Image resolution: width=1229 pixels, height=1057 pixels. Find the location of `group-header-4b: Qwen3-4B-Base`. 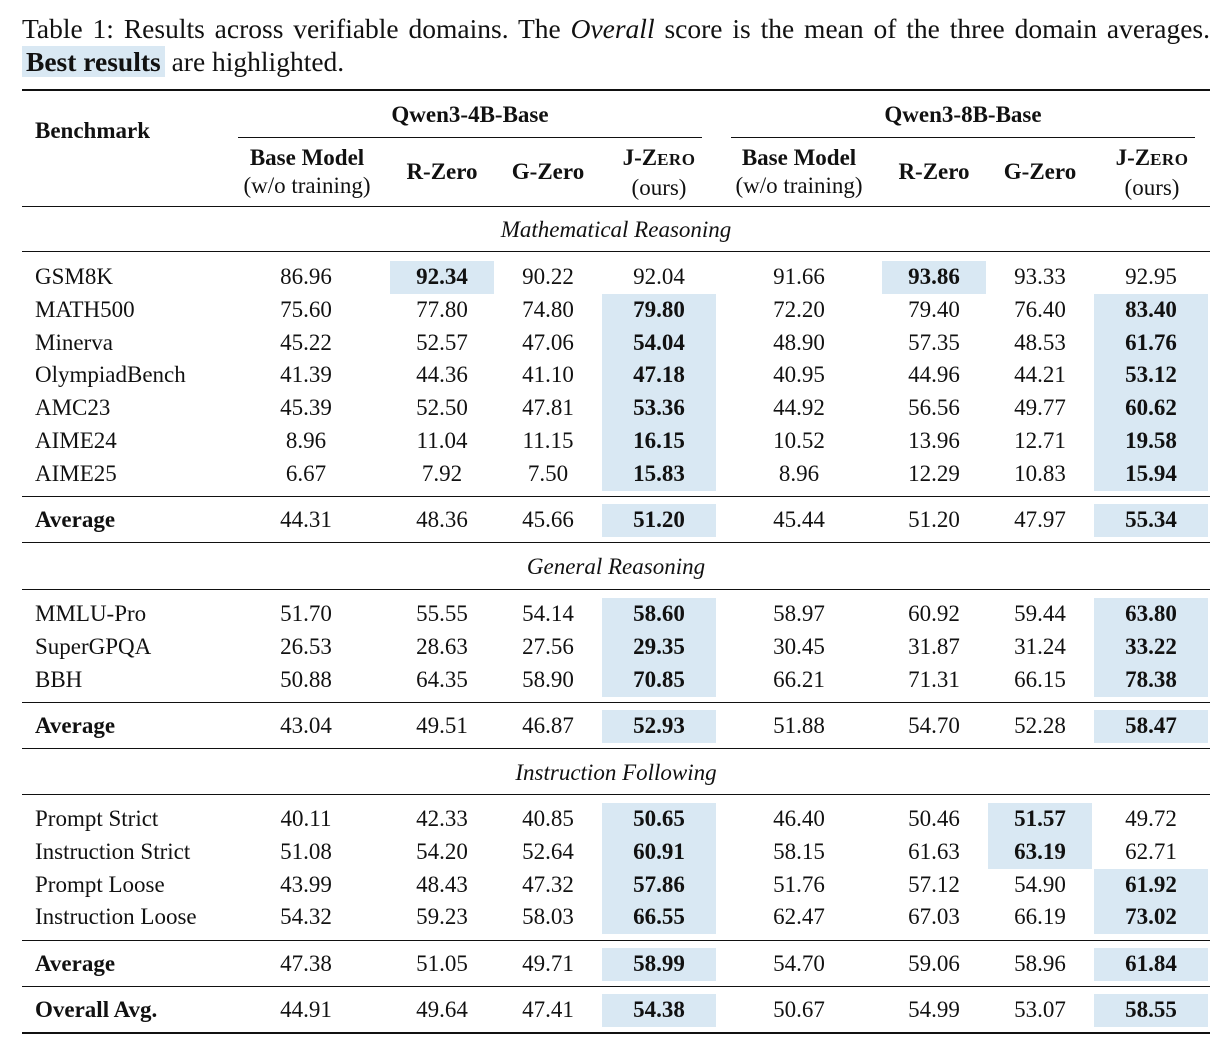

group-header-4b: Qwen3-4B-Base is located at coordinates (470, 114).